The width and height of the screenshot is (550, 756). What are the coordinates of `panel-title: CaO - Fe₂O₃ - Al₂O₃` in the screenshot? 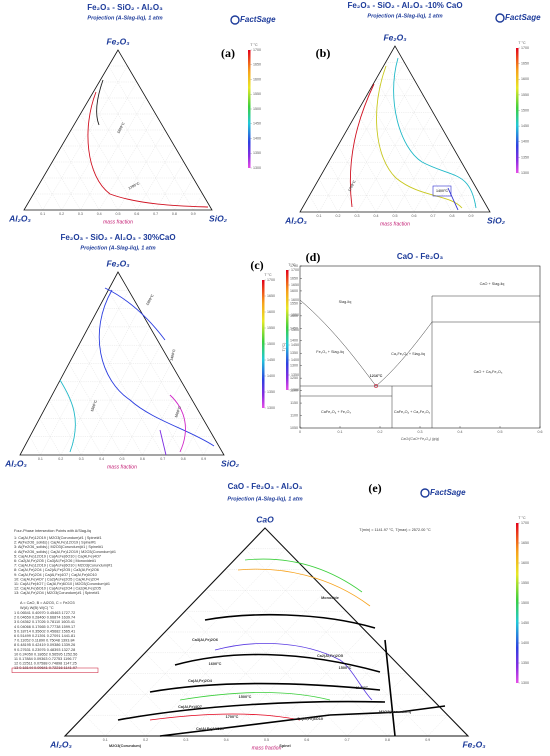 It's located at (265, 486).